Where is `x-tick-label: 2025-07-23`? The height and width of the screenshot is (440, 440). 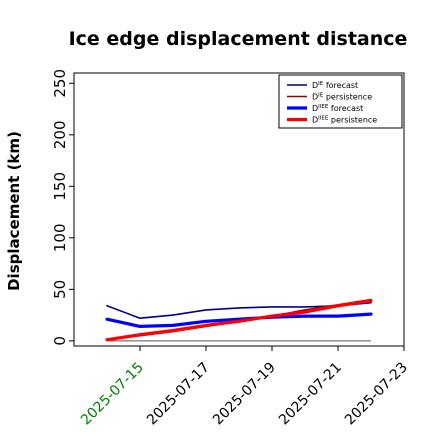 x-tick-label: 2025-07-23 is located at coordinates (376, 394).